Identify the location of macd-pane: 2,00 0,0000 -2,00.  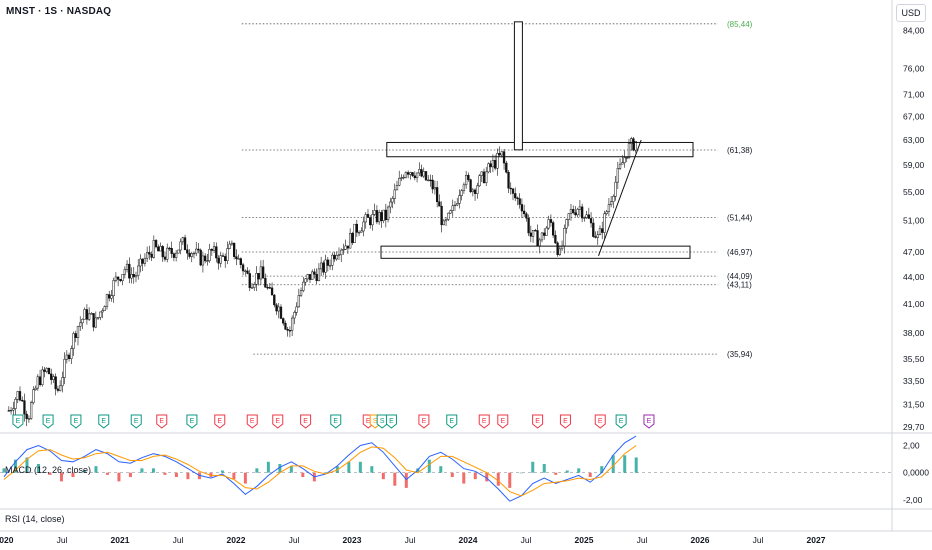
(464, 470).